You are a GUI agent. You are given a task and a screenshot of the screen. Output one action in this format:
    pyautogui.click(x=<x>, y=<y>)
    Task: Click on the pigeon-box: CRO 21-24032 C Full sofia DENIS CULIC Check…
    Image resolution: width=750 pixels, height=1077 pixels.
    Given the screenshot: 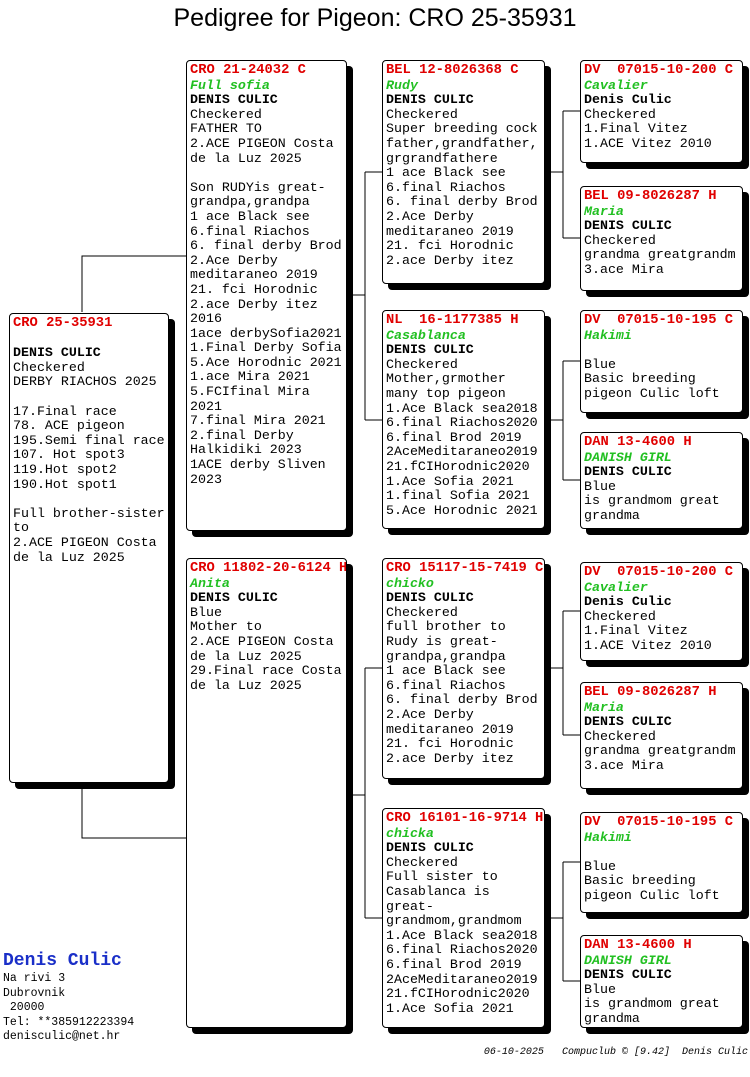 What is the action you would take?
    pyautogui.click(x=266, y=295)
    